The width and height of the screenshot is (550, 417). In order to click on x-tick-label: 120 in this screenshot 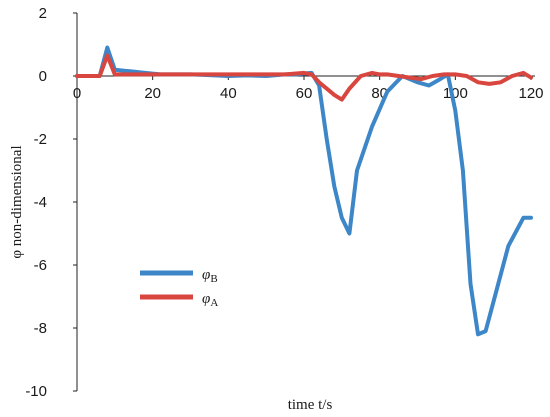, I will do `click(530, 93)`.